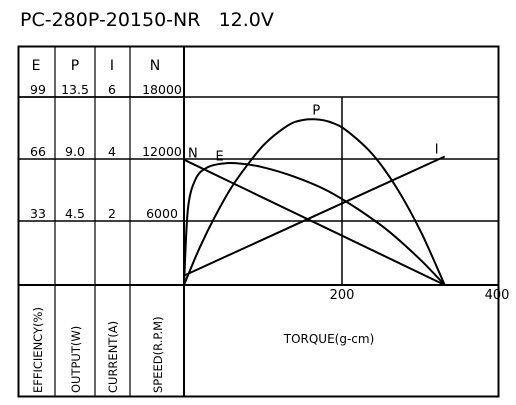 The height and width of the screenshot is (405, 516). I want to click on efficiency-tick-low: 33, so click(38, 213).